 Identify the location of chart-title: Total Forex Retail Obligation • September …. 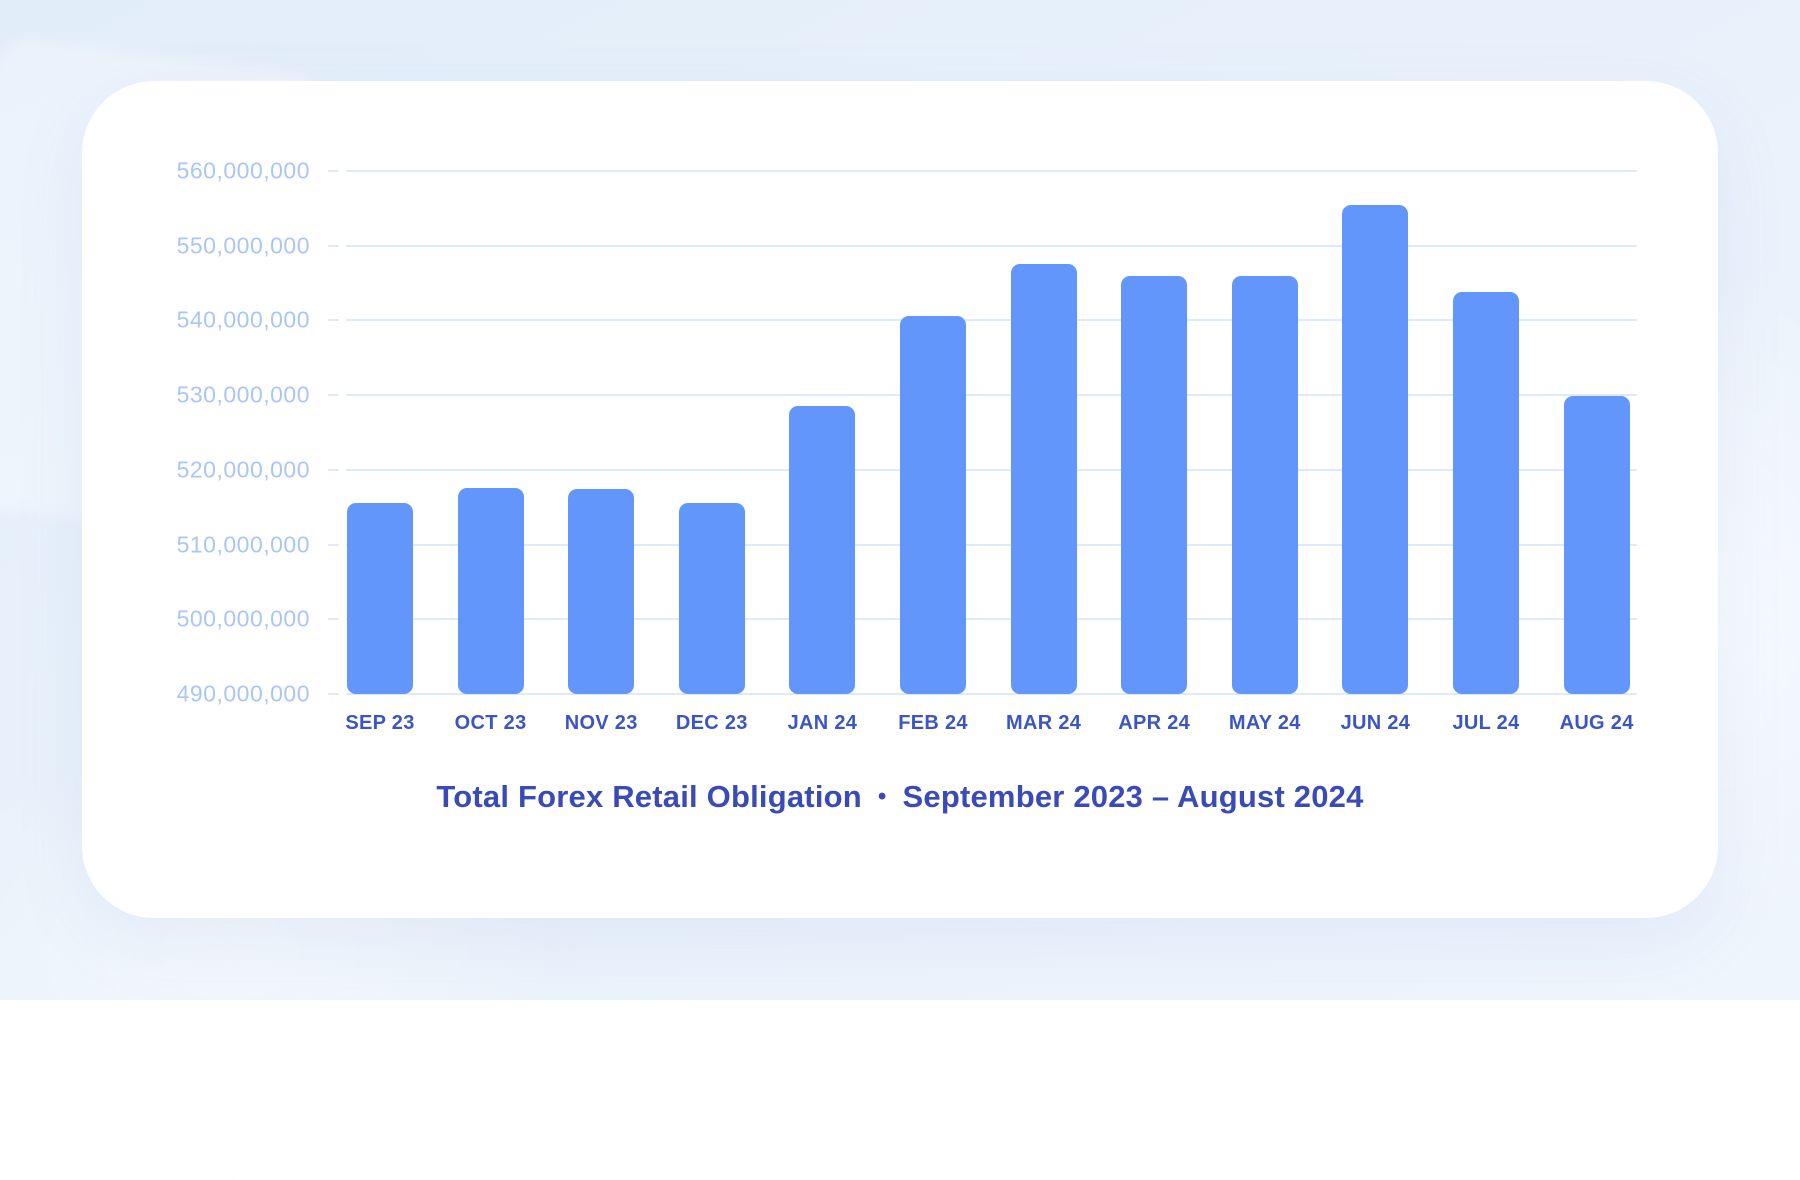
(900, 797).